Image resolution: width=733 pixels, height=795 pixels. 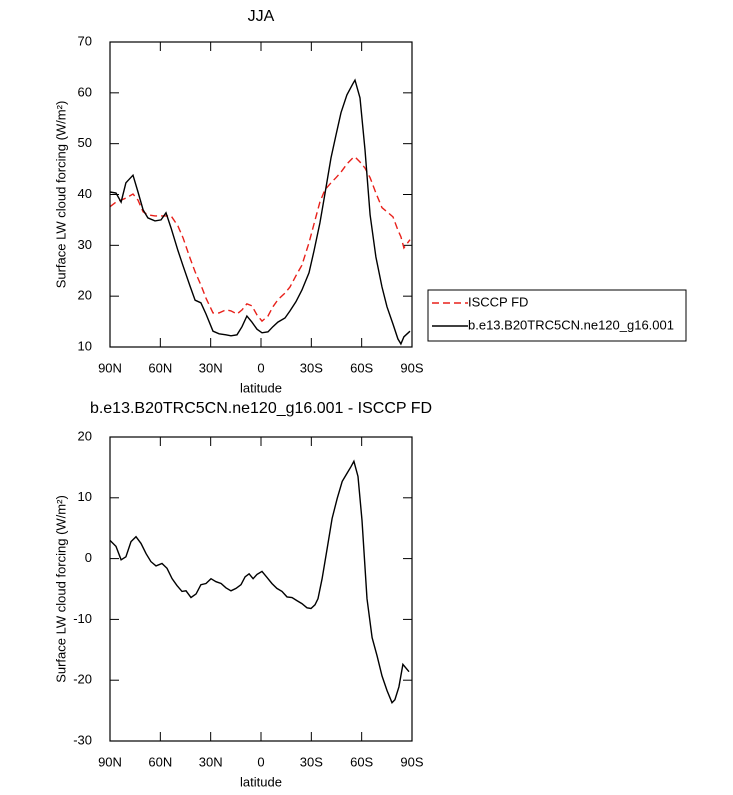 What do you see at coordinates (85, 193) in the screenshot?
I see `y-tick-label: 40` at bounding box center [85, 193].